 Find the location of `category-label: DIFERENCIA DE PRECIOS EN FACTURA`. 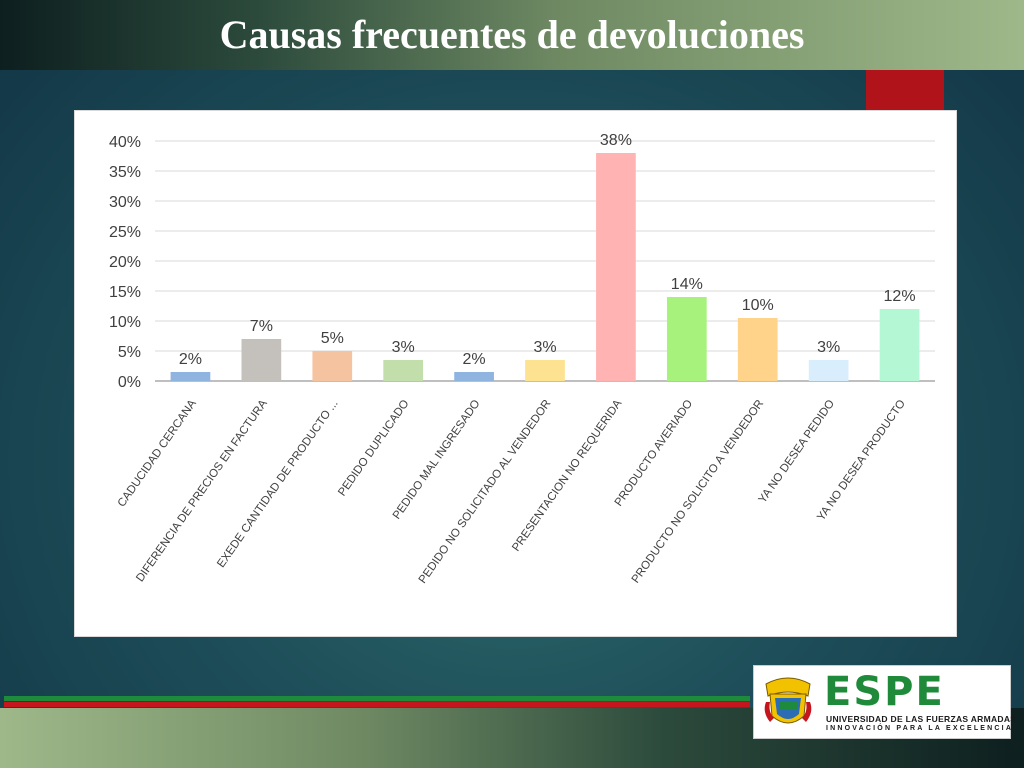

category-label: DIFERENCIA DE PRECIOS EN FACTURA is located at coordinates (202, 491).